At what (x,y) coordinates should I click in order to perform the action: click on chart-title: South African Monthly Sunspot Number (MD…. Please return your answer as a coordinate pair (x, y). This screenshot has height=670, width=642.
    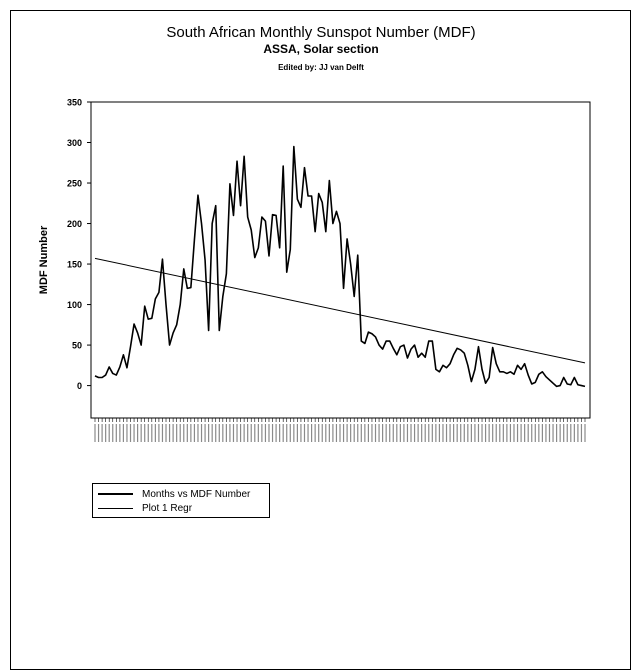
    Looking at the image, I should click on (321, 32).